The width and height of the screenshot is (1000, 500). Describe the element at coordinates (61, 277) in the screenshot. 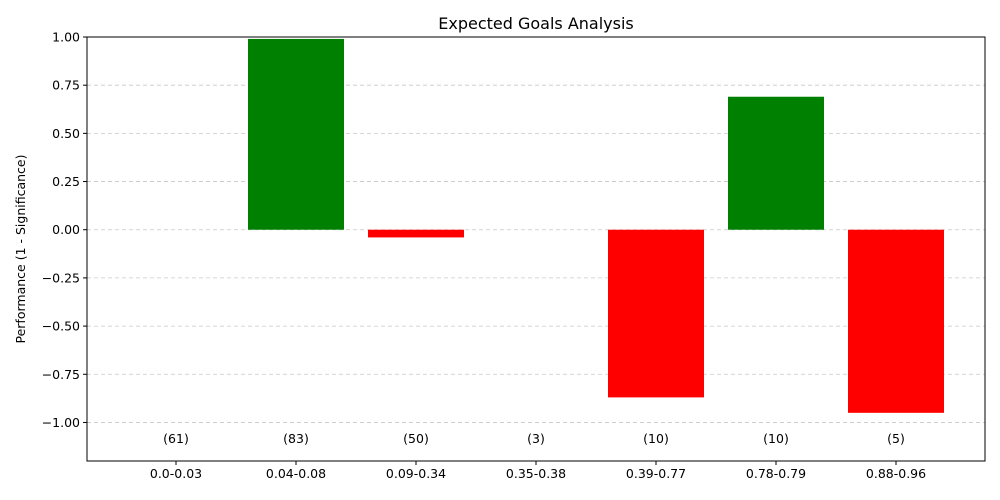

I see `y-tick-label: −0.25` at that location.